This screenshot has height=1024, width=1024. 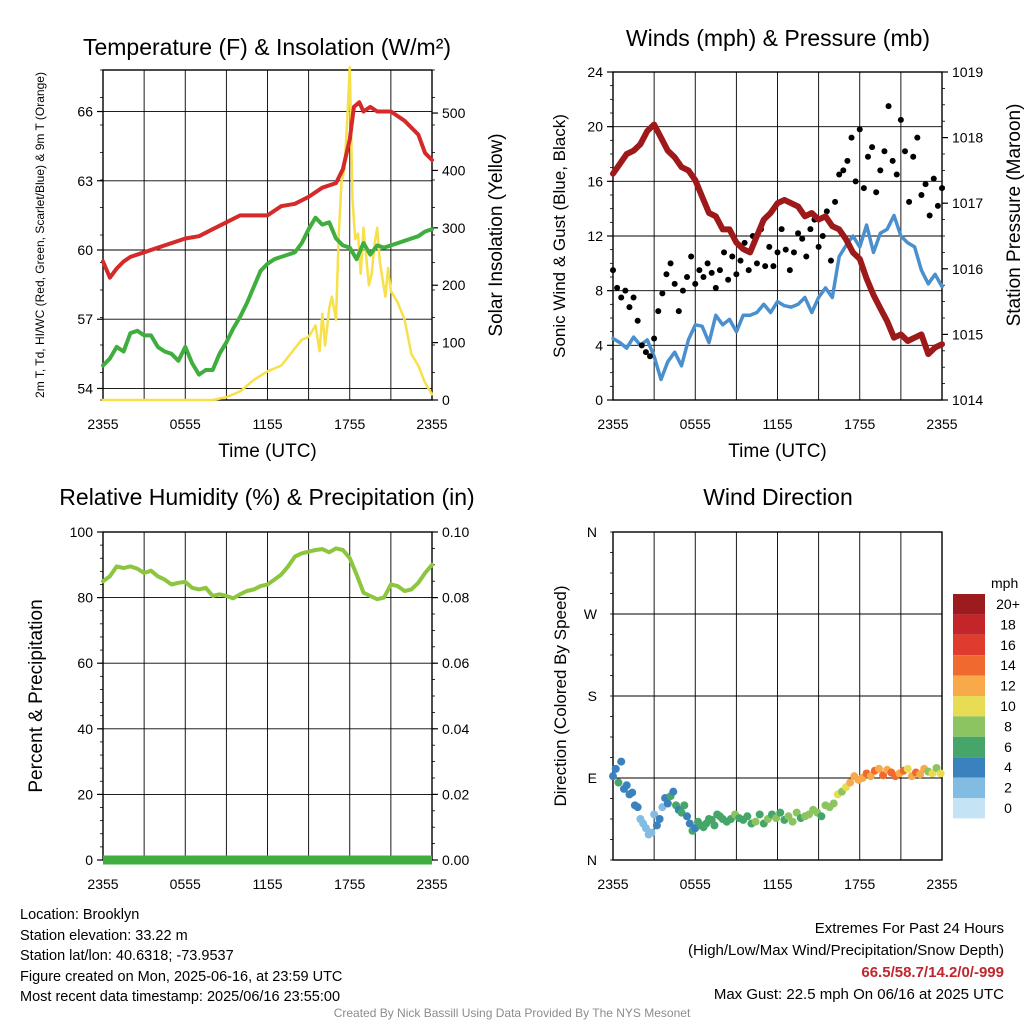 What do you see at coordinates (455, 663) in the screenshot?
I see `y2-tick-label: 0.06` at bounding box center [455, 663].